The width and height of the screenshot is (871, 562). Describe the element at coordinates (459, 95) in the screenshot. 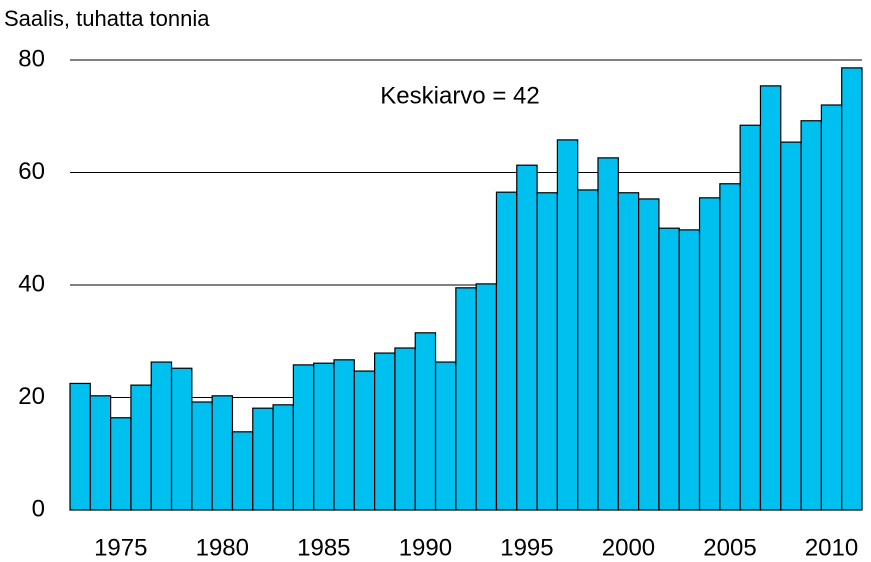

I see `annotation: Keskiarvo = 42` at that location.